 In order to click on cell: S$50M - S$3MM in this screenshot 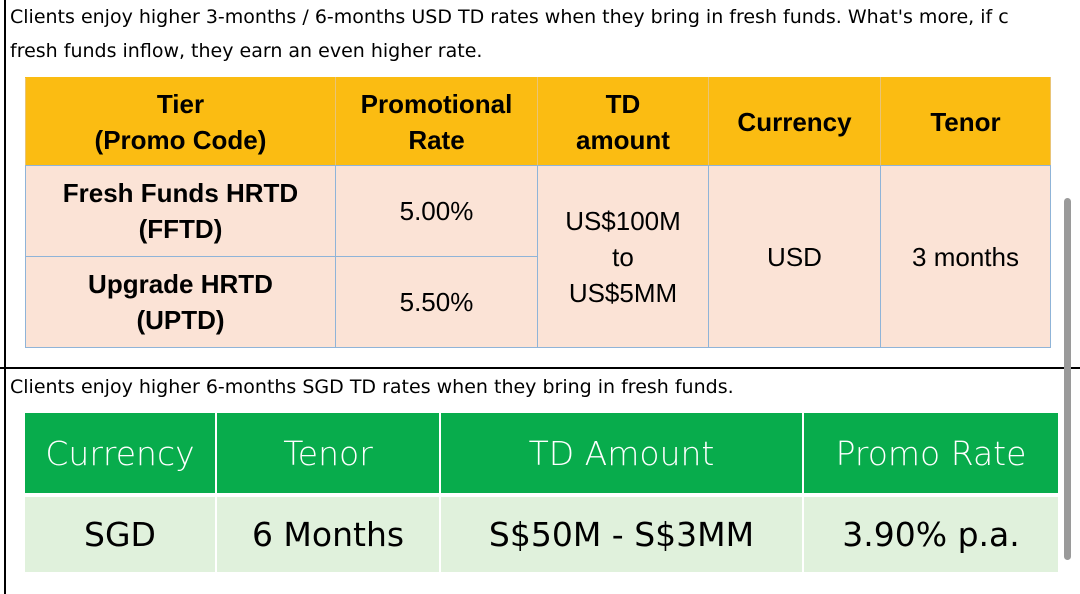, I will do `click(621, 534)`.